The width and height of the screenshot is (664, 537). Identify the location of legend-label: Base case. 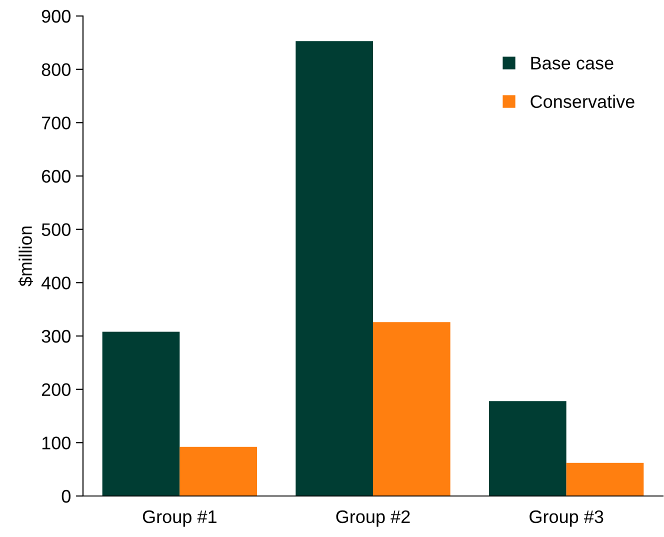
(572, 63).